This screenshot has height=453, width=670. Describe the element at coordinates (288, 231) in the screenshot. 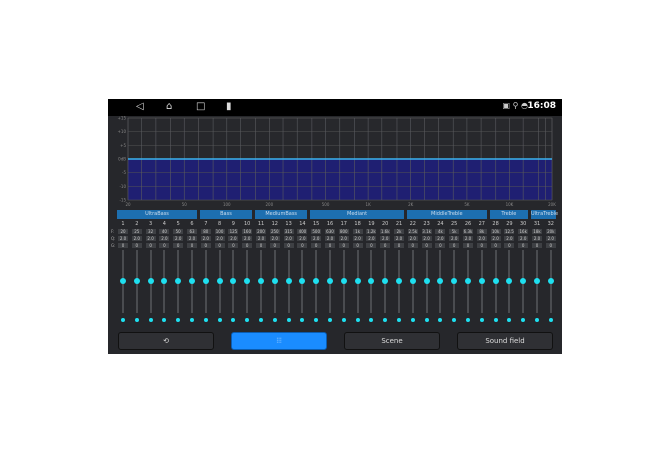

I see `freq-cell: 315` at that location.